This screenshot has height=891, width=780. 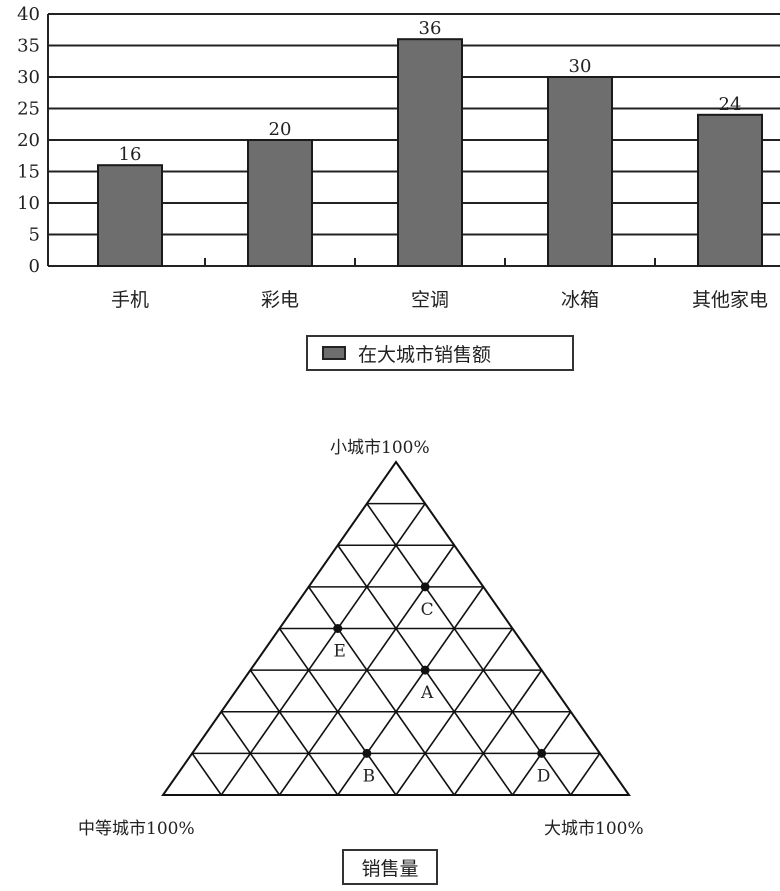 What do you see at coordinates (130, 154) in the screenshot?
I see `data-label: 16` at bounding box center [130, 154].